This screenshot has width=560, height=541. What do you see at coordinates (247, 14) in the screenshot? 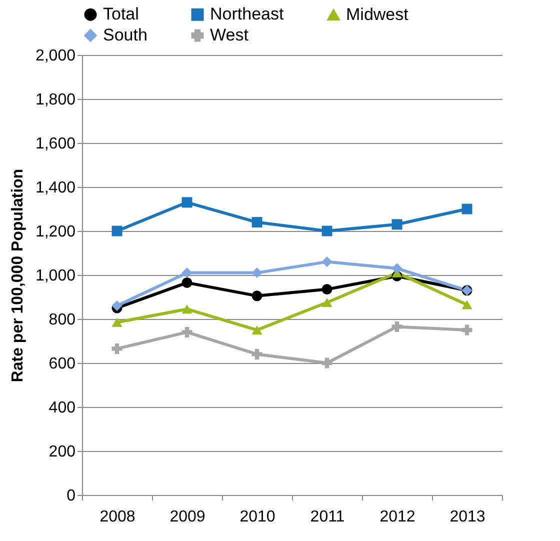
I see `legend-label: Northeast` at bounding box center [247, 14].